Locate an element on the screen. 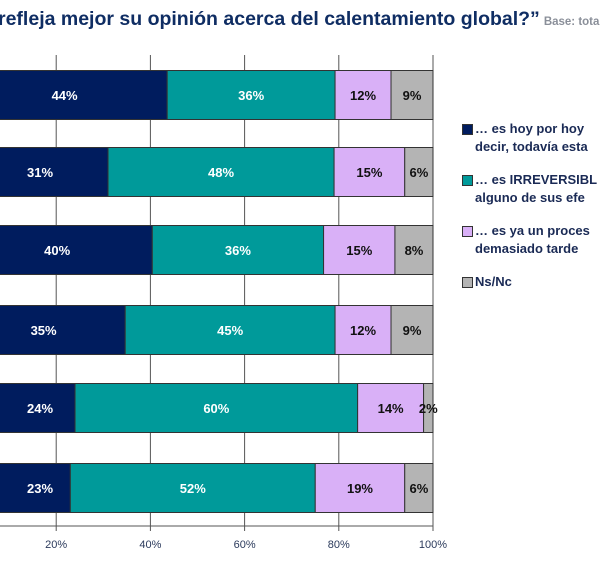  data-label: 2% is located at coordinates (428, 408).